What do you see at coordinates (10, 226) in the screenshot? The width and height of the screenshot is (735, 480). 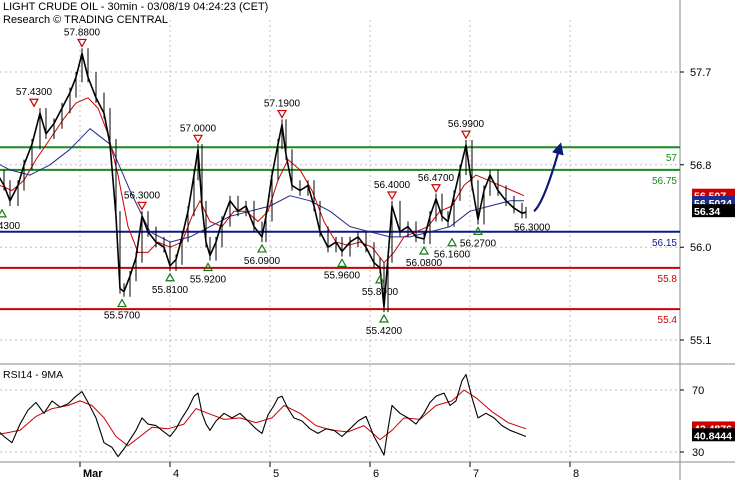 I see `trough-label: 56.4300` at bounding box center [10, 226].